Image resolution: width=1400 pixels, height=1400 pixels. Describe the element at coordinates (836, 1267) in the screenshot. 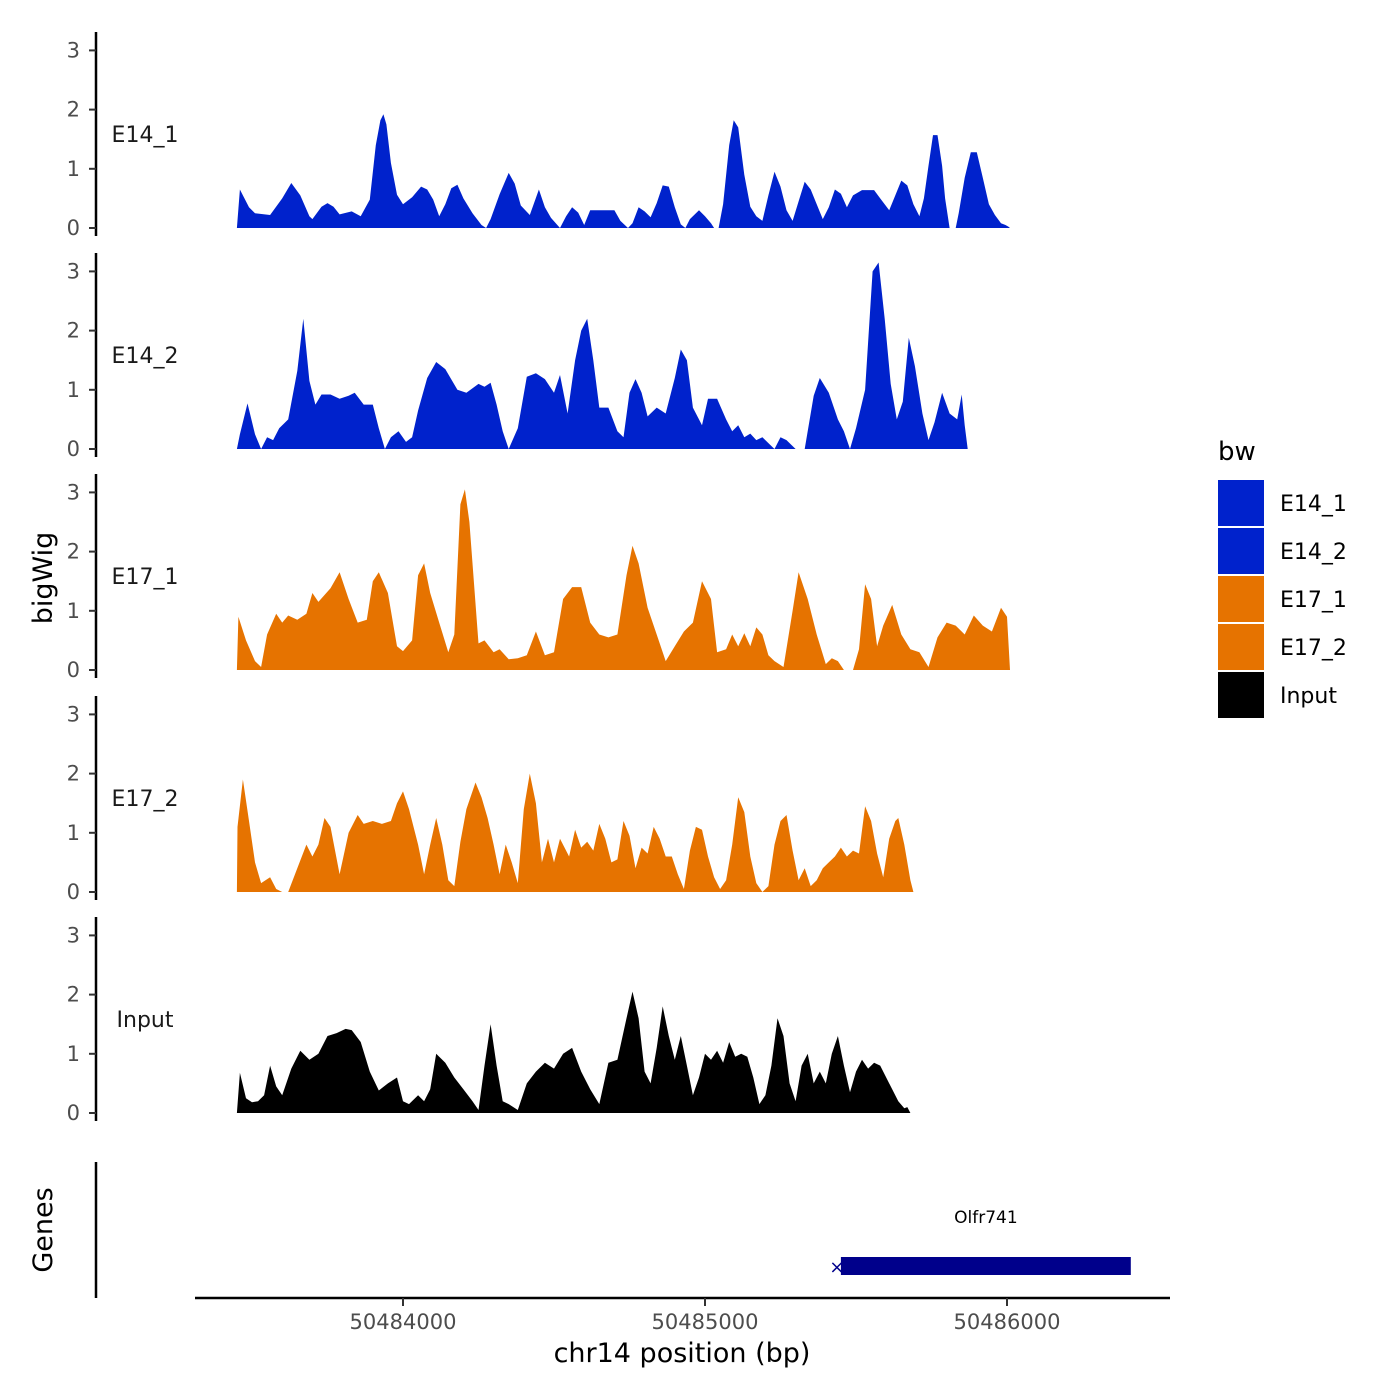

I see `gene-strand-marker: ×` at that location.